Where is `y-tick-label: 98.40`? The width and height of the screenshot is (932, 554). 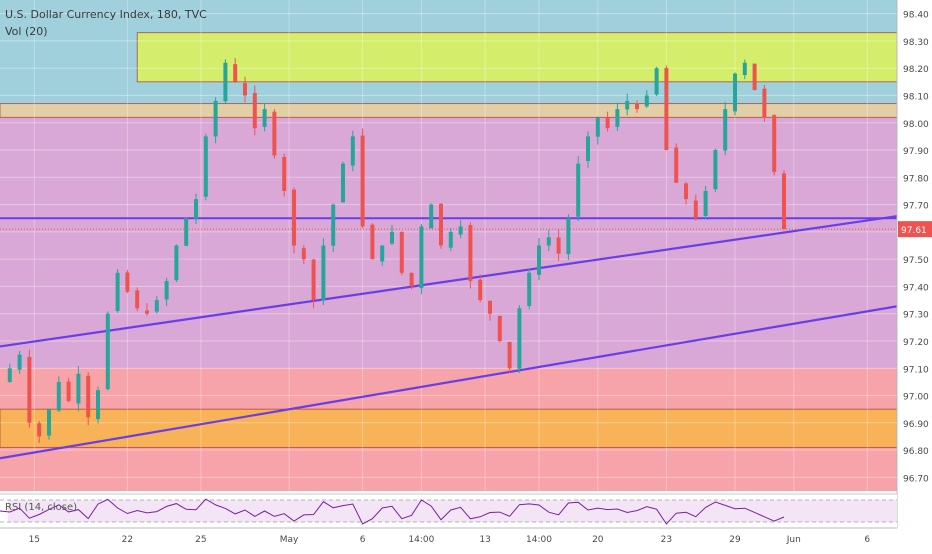
y-tick-label: 98.40 is located at coordinates (916, 16).